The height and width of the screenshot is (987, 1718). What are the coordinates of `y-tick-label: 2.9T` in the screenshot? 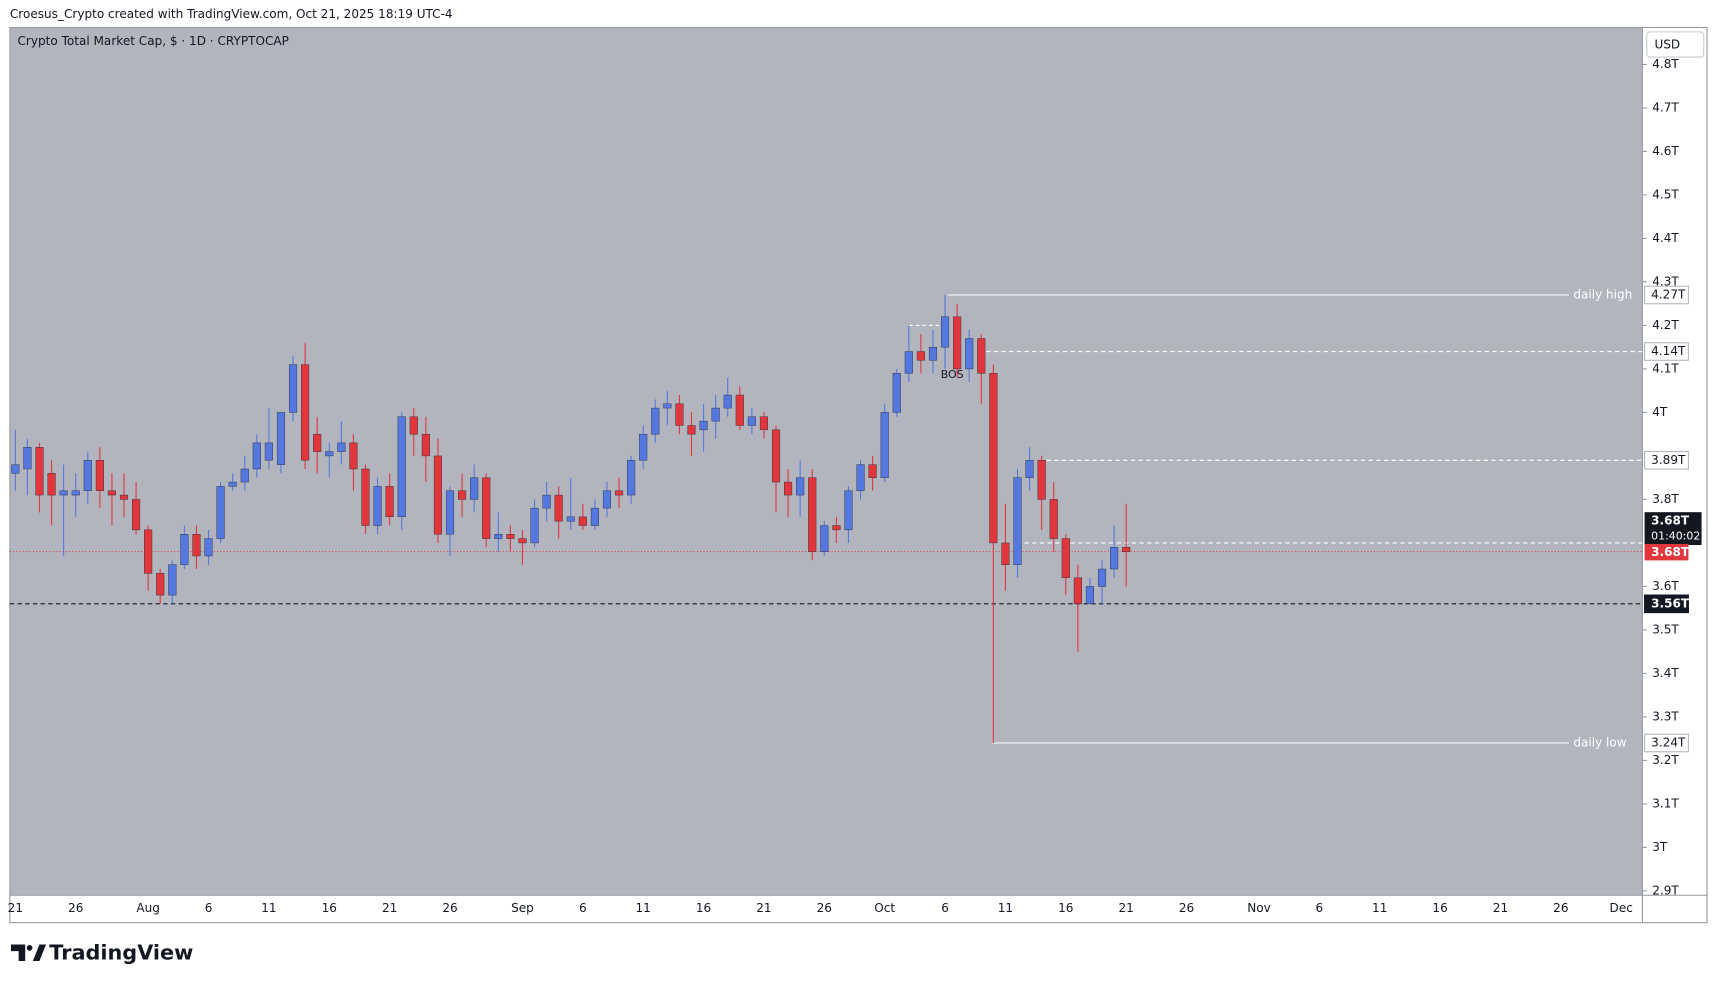 It's located at (1665, 890).